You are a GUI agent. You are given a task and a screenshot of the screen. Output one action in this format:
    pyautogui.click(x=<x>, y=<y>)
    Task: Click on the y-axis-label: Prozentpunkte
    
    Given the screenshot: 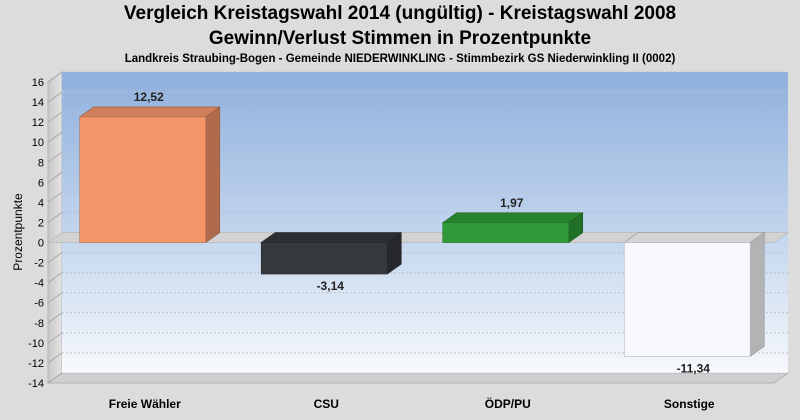 What is the action you would take?
    pyautogui.click(x=18, y=232)
    